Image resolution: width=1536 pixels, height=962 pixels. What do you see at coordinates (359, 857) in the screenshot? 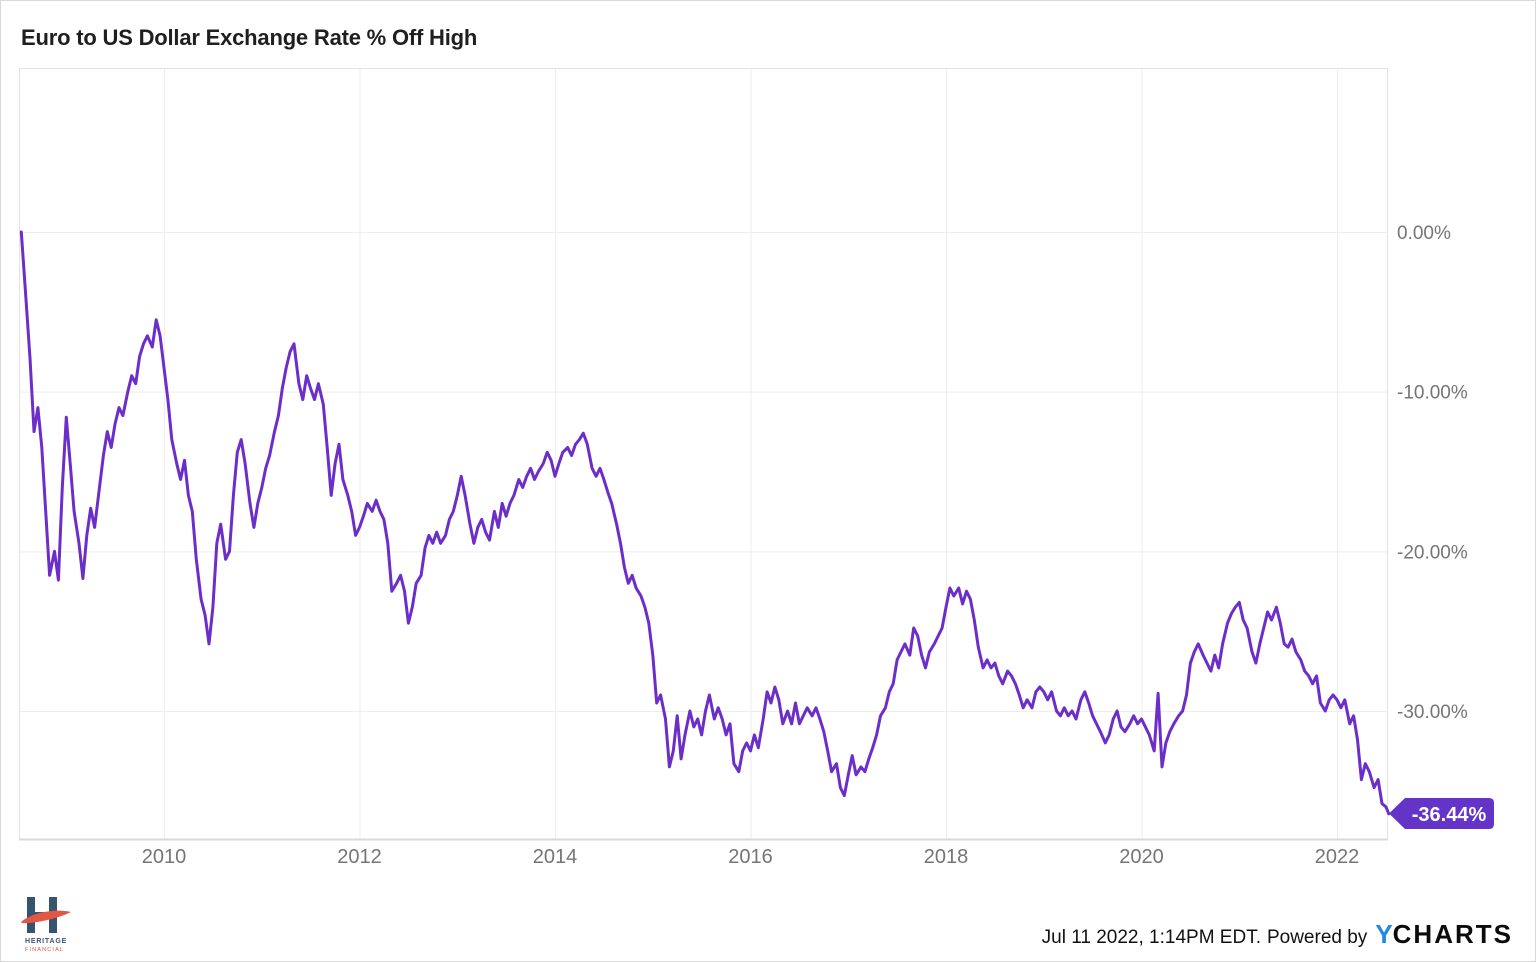
I see `x-tick-label: 2012` at bounding box center [359, 857].